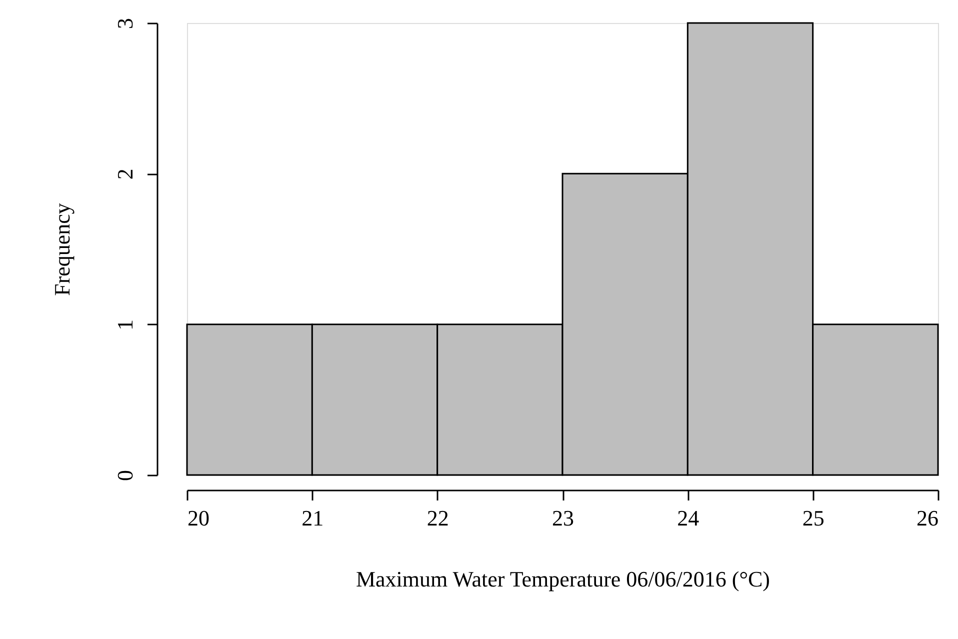 The width and height of the screenshot is (958, 639). What do you see at coordinates (927, 518) in the screenshot?
I see `x-tick-label: 26` at bounding box center [927, 518].